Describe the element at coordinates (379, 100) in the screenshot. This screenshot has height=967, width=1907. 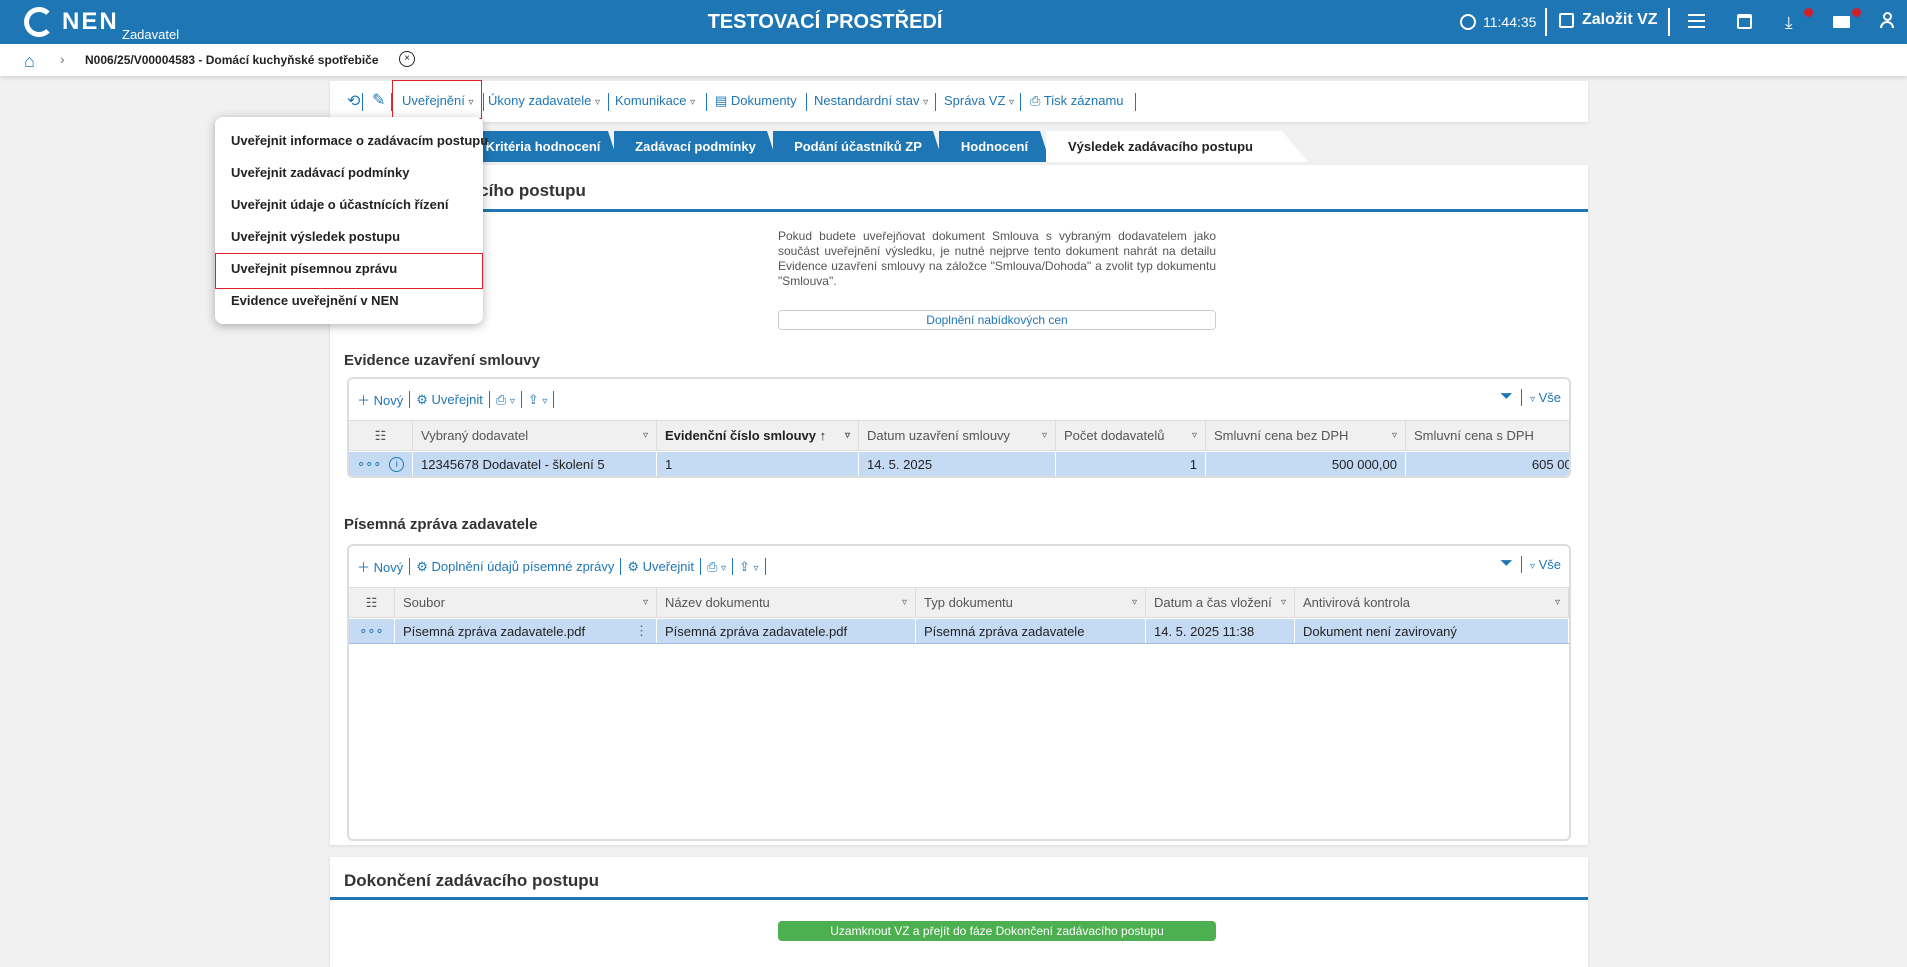
I see `pencil-icon: ✎` at that location.